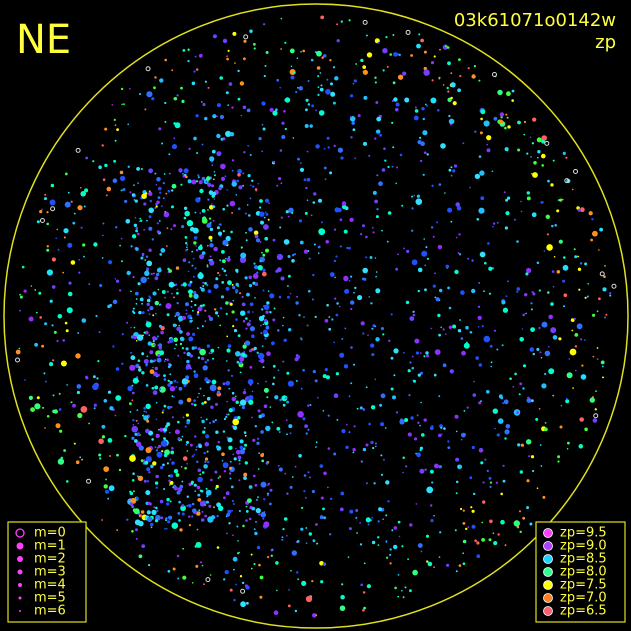 The image size is (631, 631). Describe the element at coordinates (567, 181) in the screenshot. I see `star-ring` at that location.